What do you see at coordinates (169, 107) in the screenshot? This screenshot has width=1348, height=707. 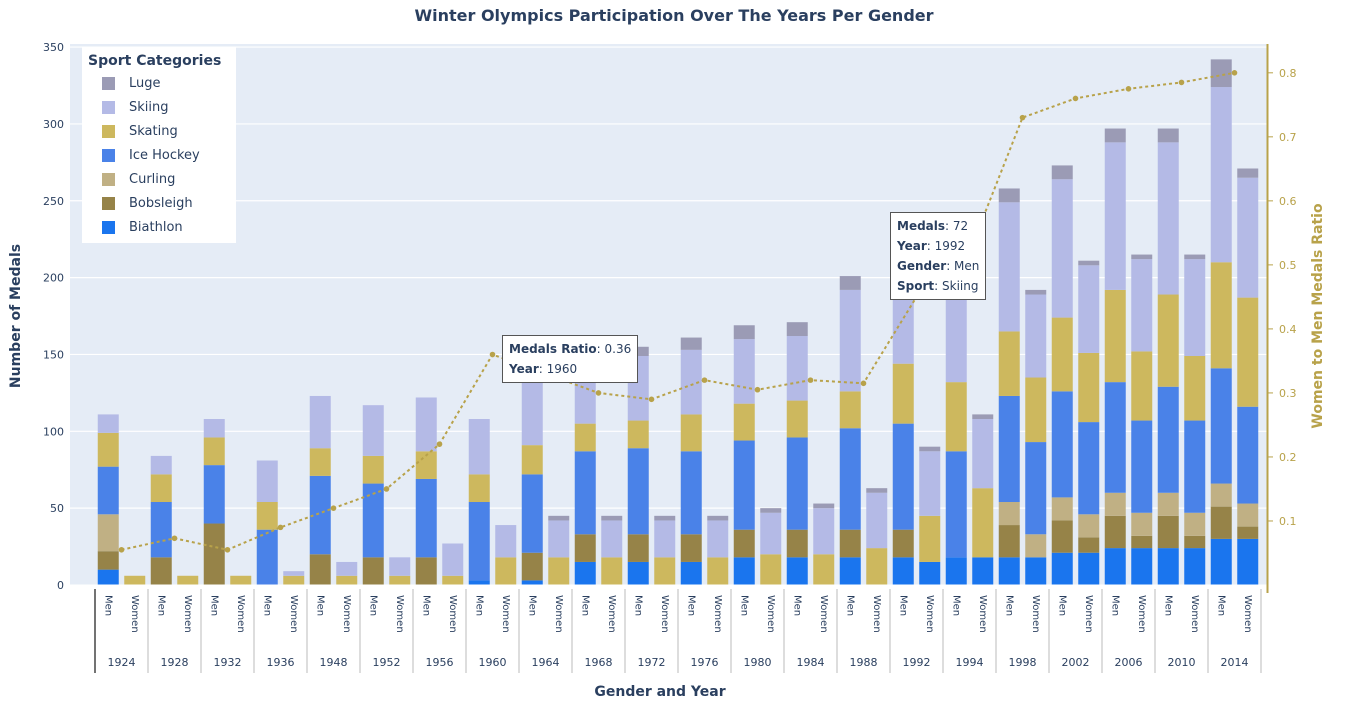 I see `legend-item-skiing: Skiing` at bounding box center [169, 107].